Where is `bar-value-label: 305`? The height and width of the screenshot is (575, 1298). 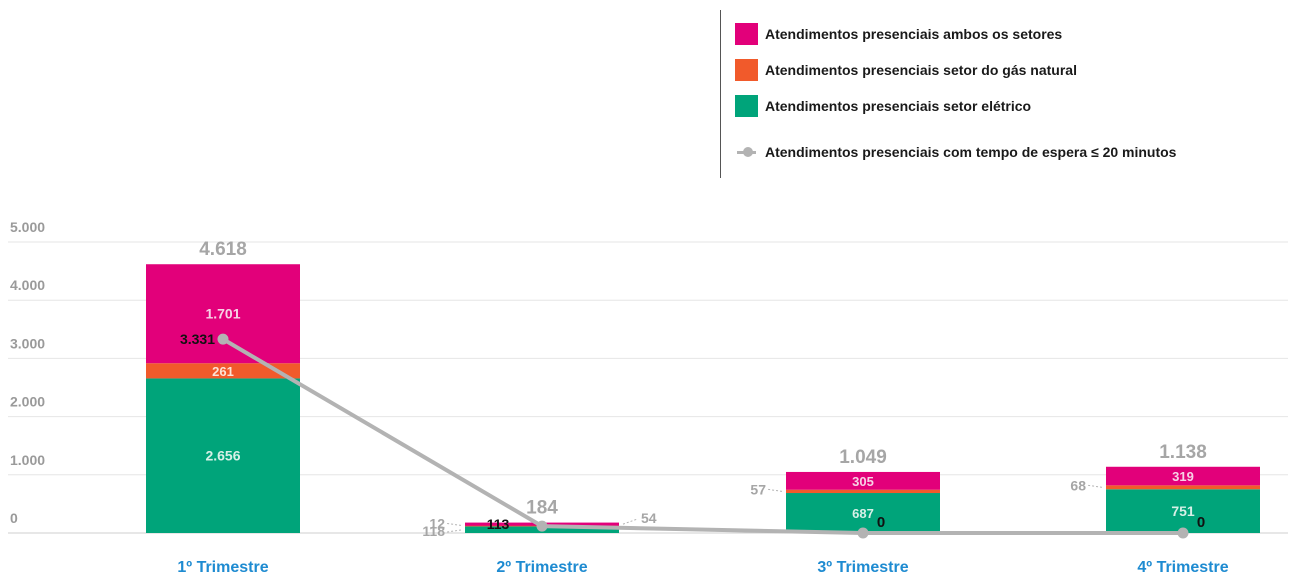
bar-value-label: 305 is located at coordinates (863, 481).